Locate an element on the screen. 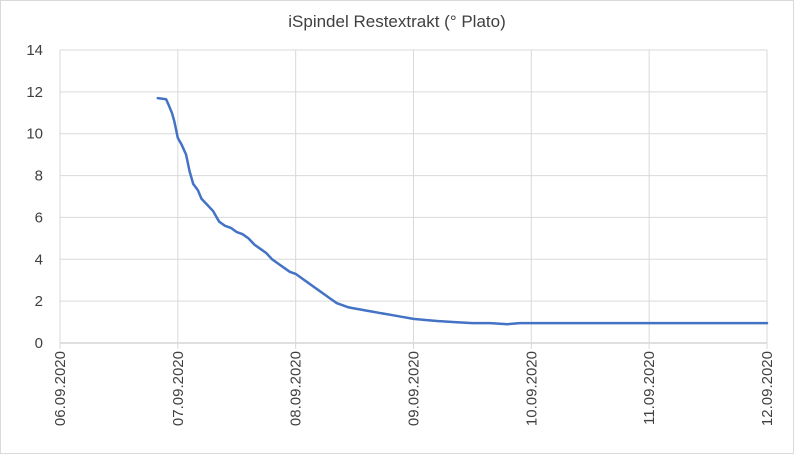 This screenshot has width=794, height=454. y-tick-label: 4 is located at coordinates (39, 259).